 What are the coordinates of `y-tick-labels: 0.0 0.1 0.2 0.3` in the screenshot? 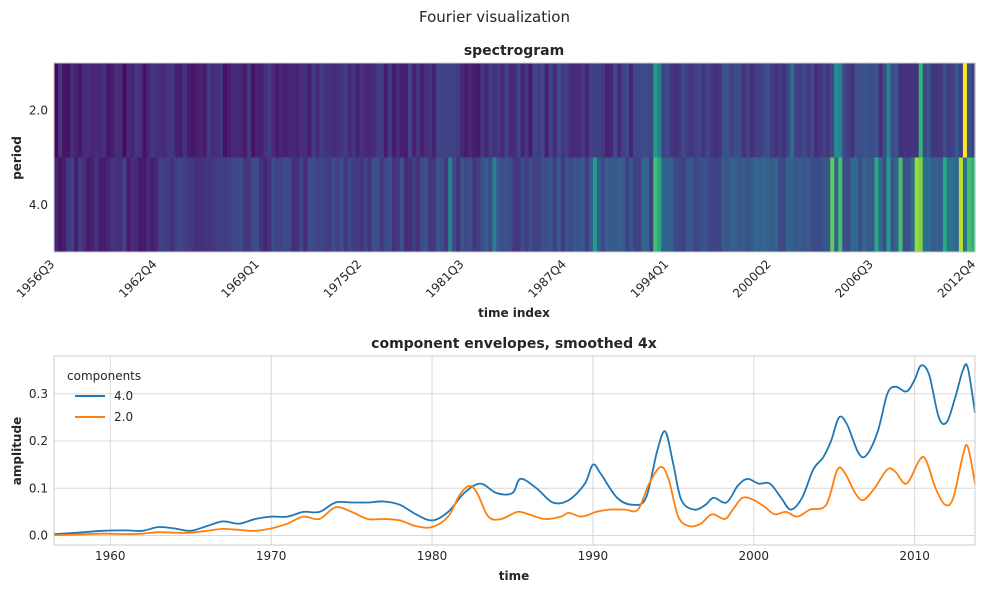 It's located at (38, 465).